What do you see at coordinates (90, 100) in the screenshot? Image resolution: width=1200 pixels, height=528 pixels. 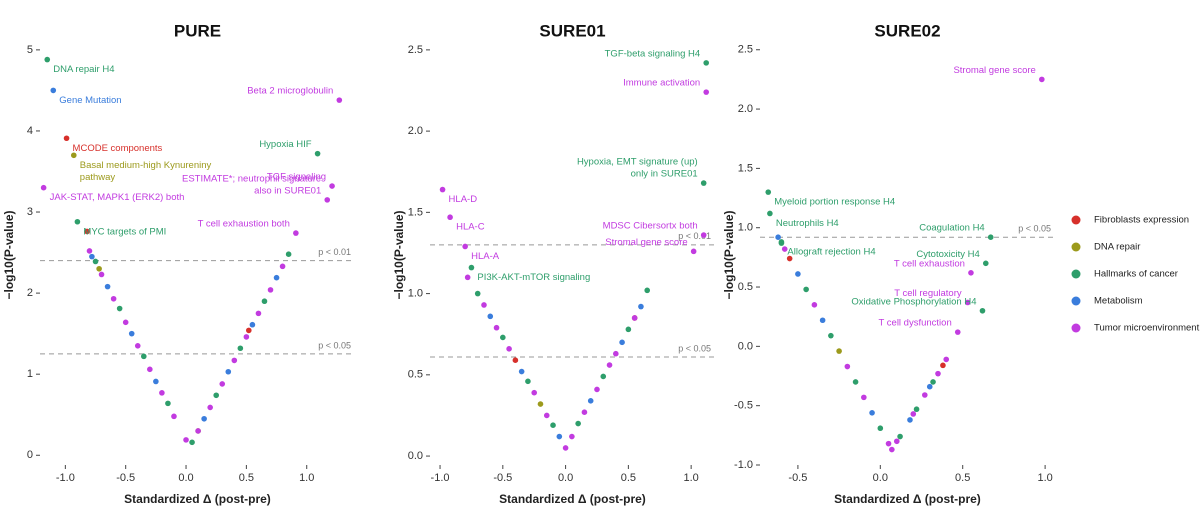 I see `annotation: Gene Mutation` at bounding box center [90, 100].